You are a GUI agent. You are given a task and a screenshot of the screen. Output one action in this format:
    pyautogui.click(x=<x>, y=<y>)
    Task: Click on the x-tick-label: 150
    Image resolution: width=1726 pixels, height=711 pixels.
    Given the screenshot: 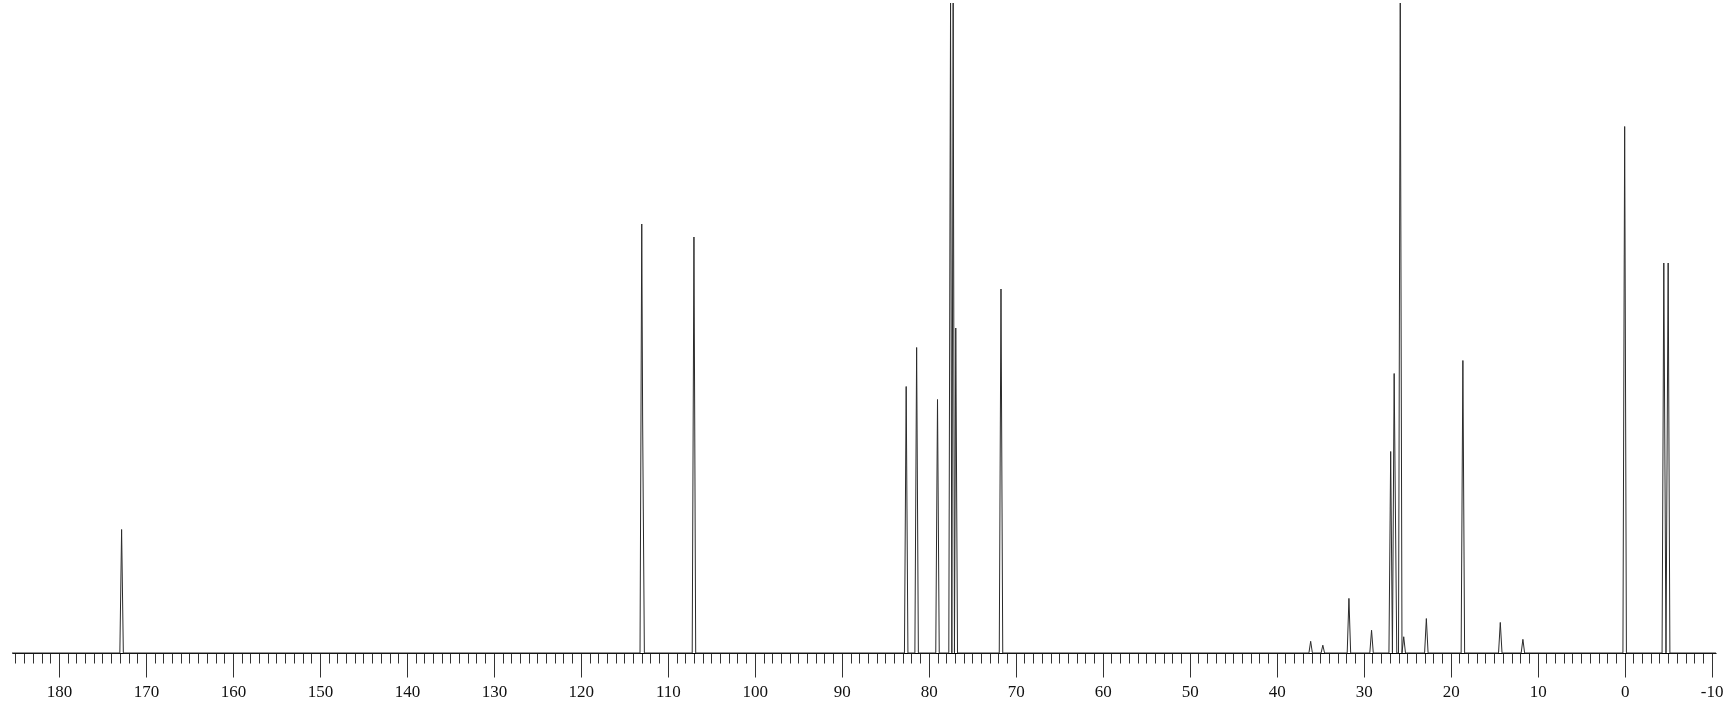 What is the action you would take?
    pyautogui.click(x=320, y=691)
    